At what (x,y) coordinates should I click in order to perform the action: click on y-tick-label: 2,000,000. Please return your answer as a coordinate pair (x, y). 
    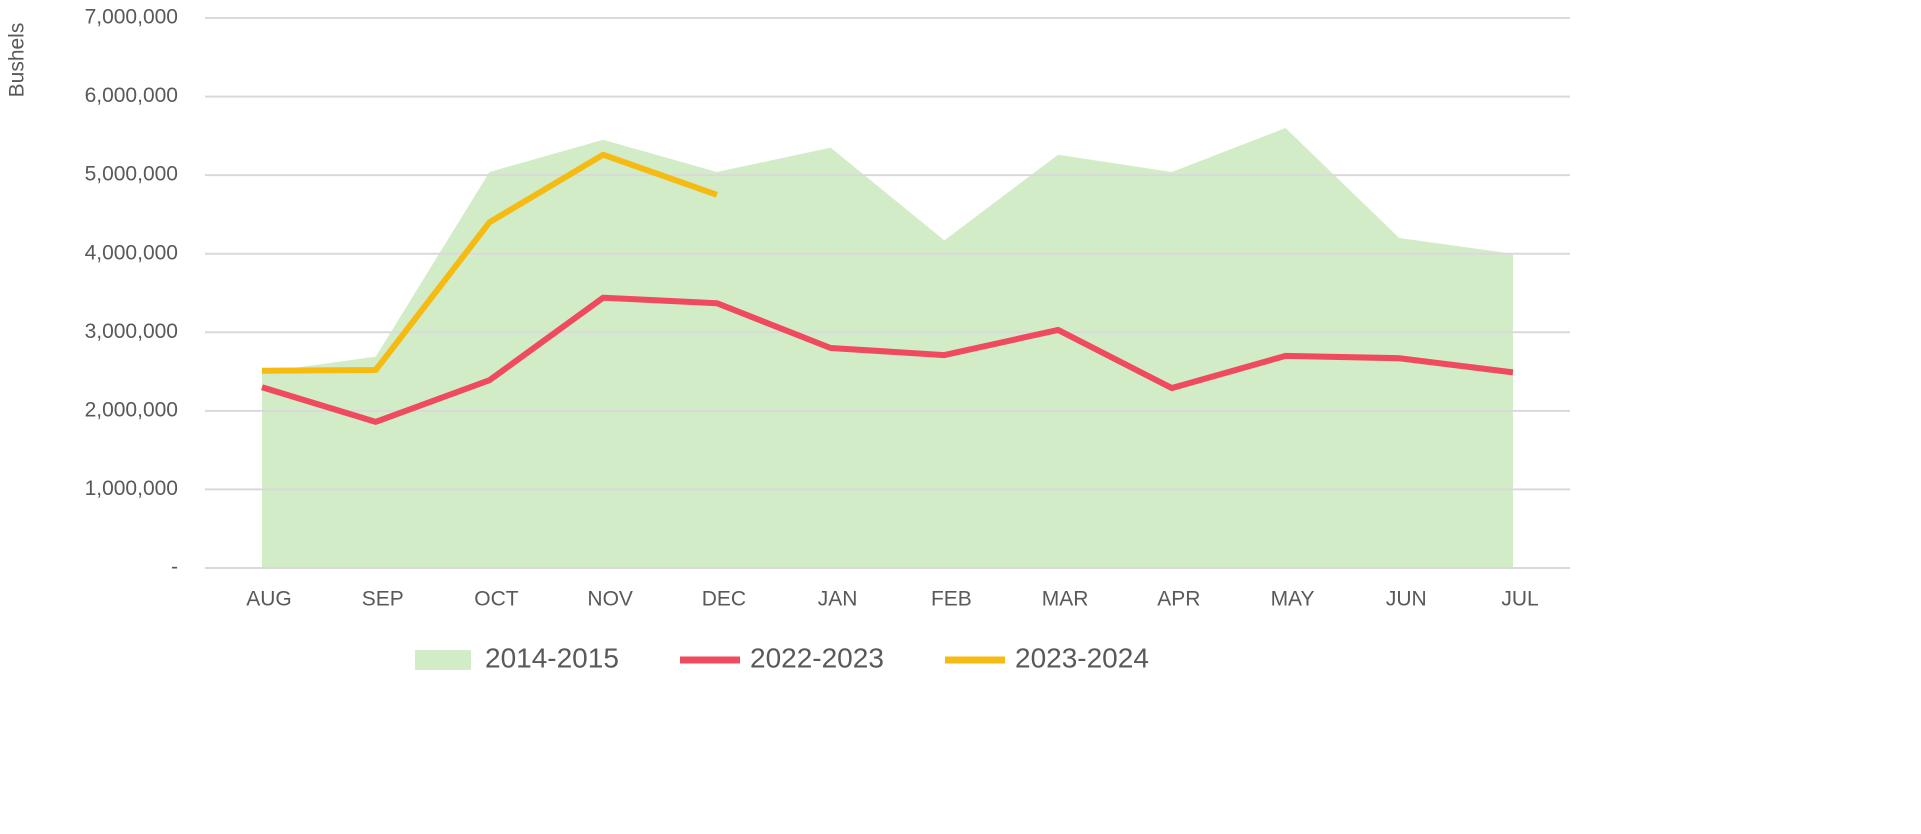
    Looking at the image, I should click on (131, 409).